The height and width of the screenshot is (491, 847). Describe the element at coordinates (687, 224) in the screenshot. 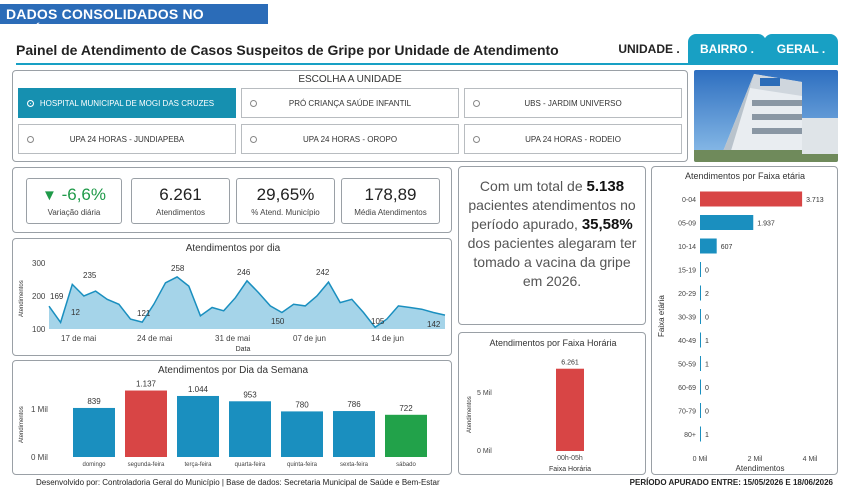

I see `age-category-label: 05-09` at that location.